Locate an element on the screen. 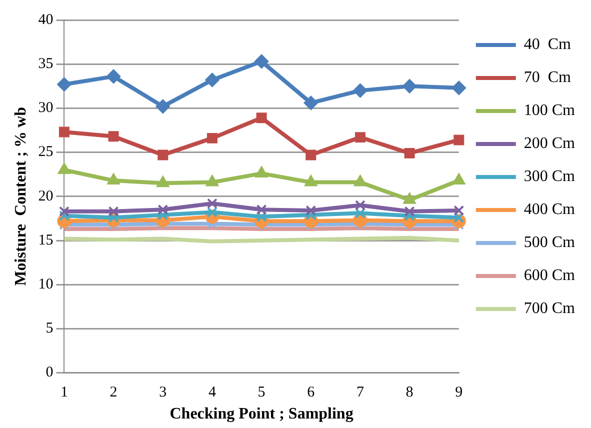 The width and height of the screenshot is (591, 428). x-tick-label: 9 is located at coordinates (459, 392).